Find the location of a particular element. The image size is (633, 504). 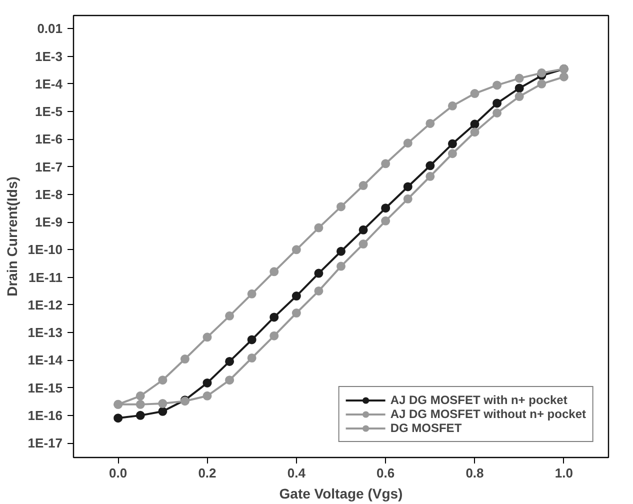

y-tick-label: 1E-8 is located at coordinates (49, 194).